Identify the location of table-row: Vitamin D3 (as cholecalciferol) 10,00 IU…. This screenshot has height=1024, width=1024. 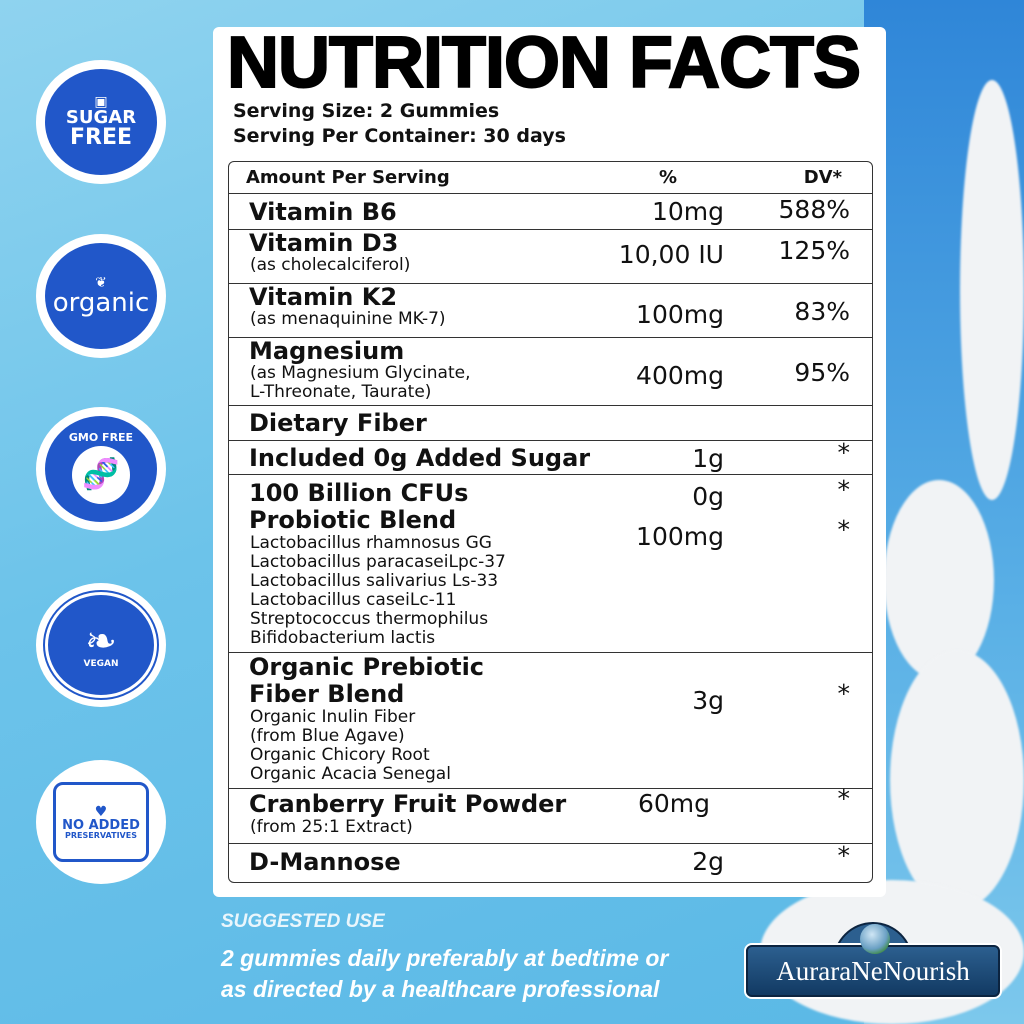
(550, 256).